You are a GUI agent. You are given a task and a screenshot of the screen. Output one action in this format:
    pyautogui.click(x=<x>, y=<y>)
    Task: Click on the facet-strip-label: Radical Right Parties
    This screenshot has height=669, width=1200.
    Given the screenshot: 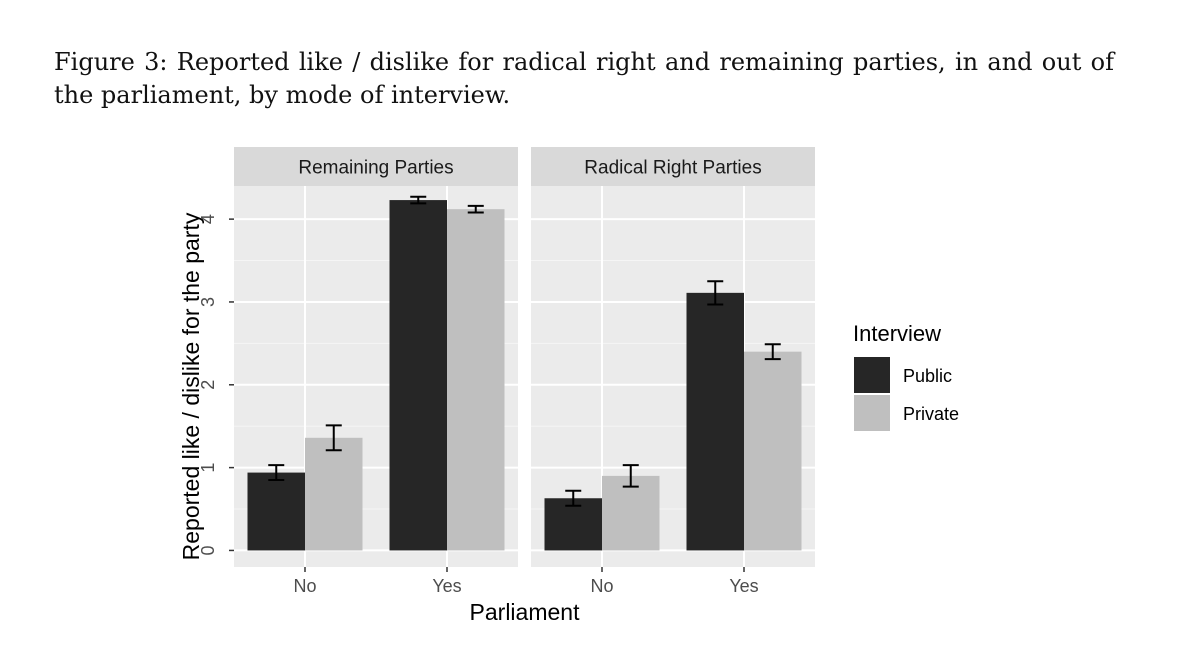 What is the action you would take?
    pyautogui.click(x=672, y=168)
    